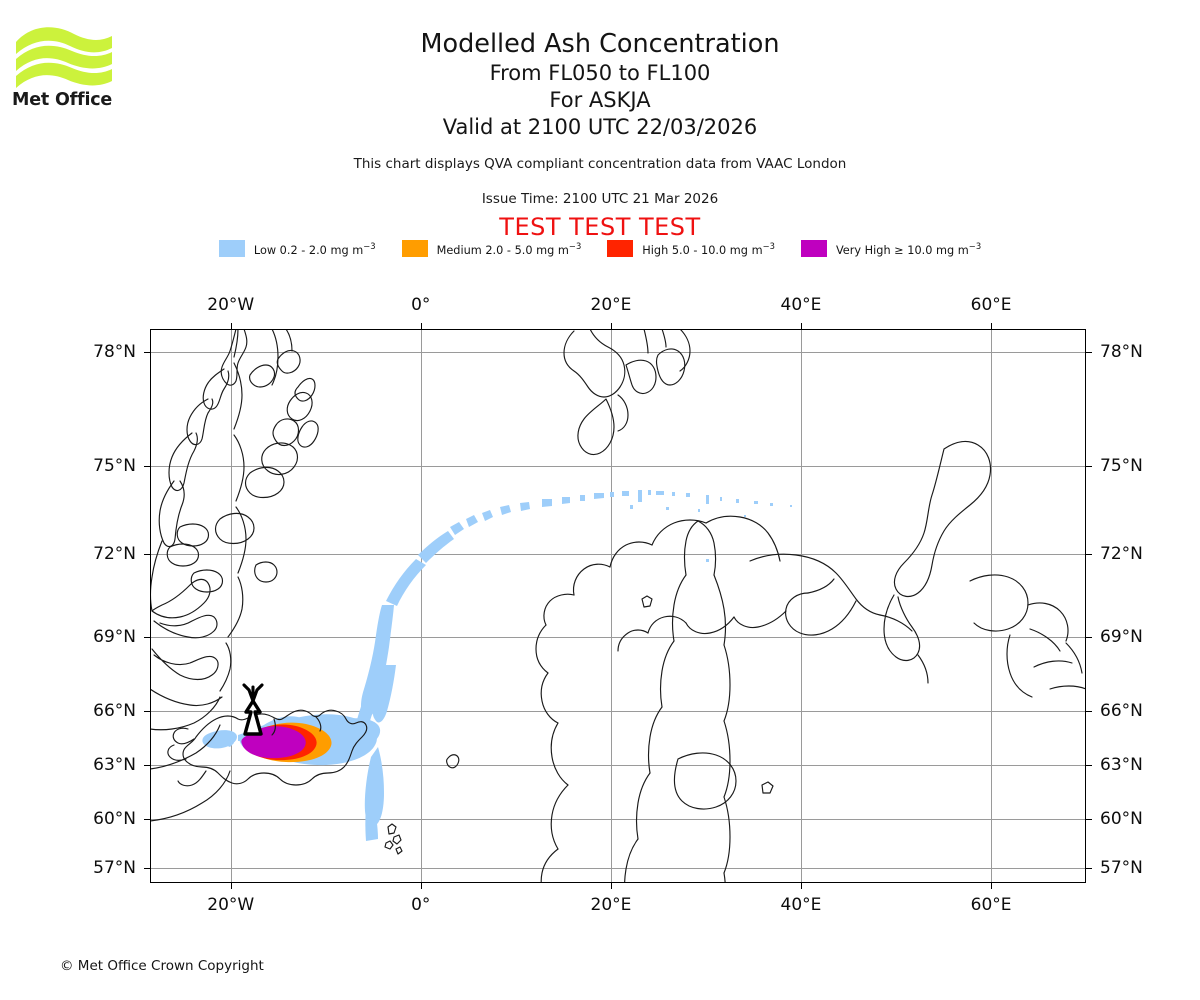 The image size is (1200, 1000). I want to click on lon-label-top-20: 20°E, so click(611, 305).